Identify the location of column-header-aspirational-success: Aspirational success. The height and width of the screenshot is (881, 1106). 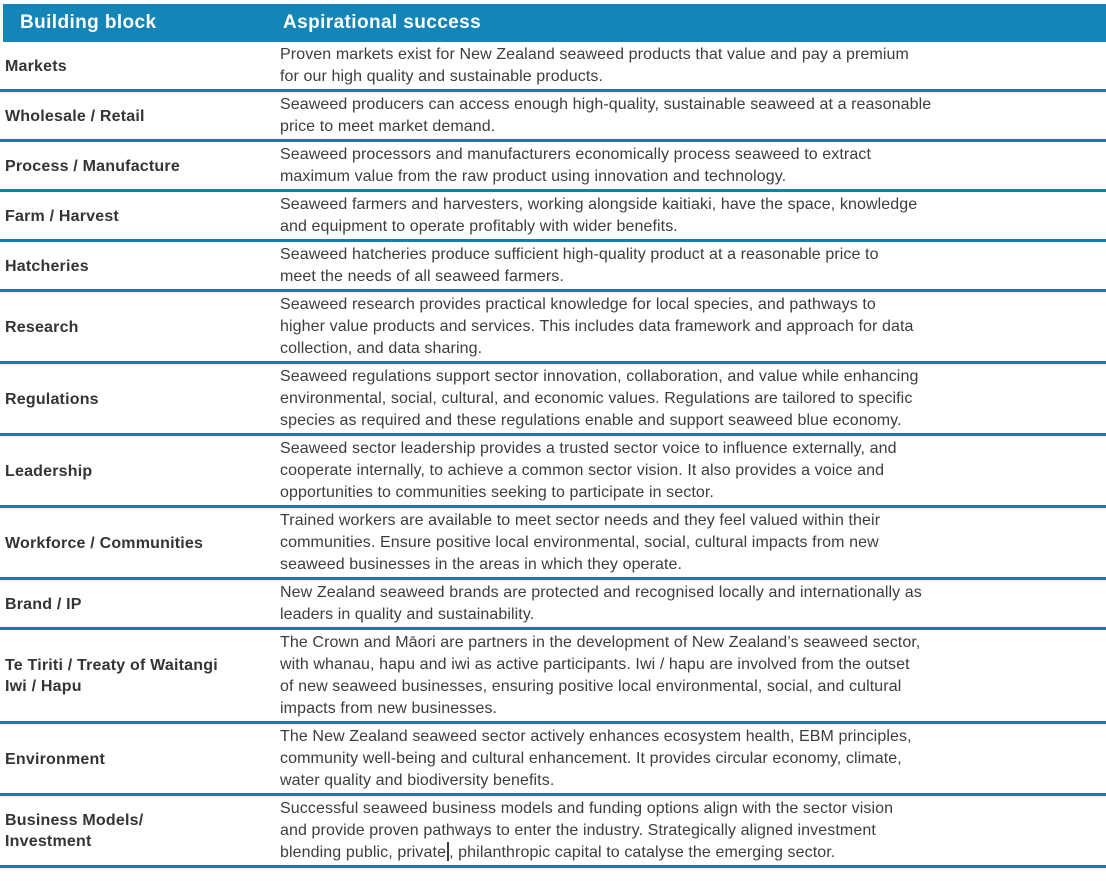
(382, 22).